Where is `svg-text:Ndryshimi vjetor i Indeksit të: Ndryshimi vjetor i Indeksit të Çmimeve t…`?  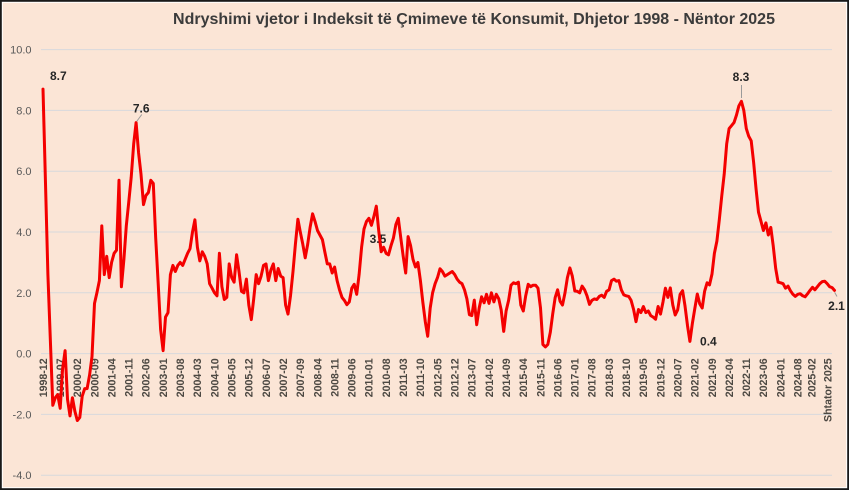 svg-text:Ndryshimi vjetor i Indeksit të: Ndryshimi vjetor i Indeksit të Çmimeve t… is located at coordinates (474, 19).